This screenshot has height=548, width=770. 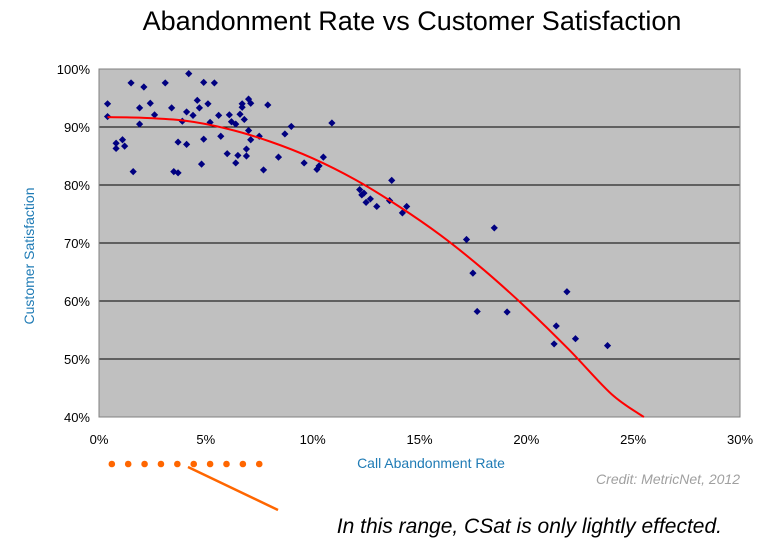 What do you see at coordinates (526, 439) in the screenshot?
I see `x-tick-label: 20%` at bounding box center [526, 439].